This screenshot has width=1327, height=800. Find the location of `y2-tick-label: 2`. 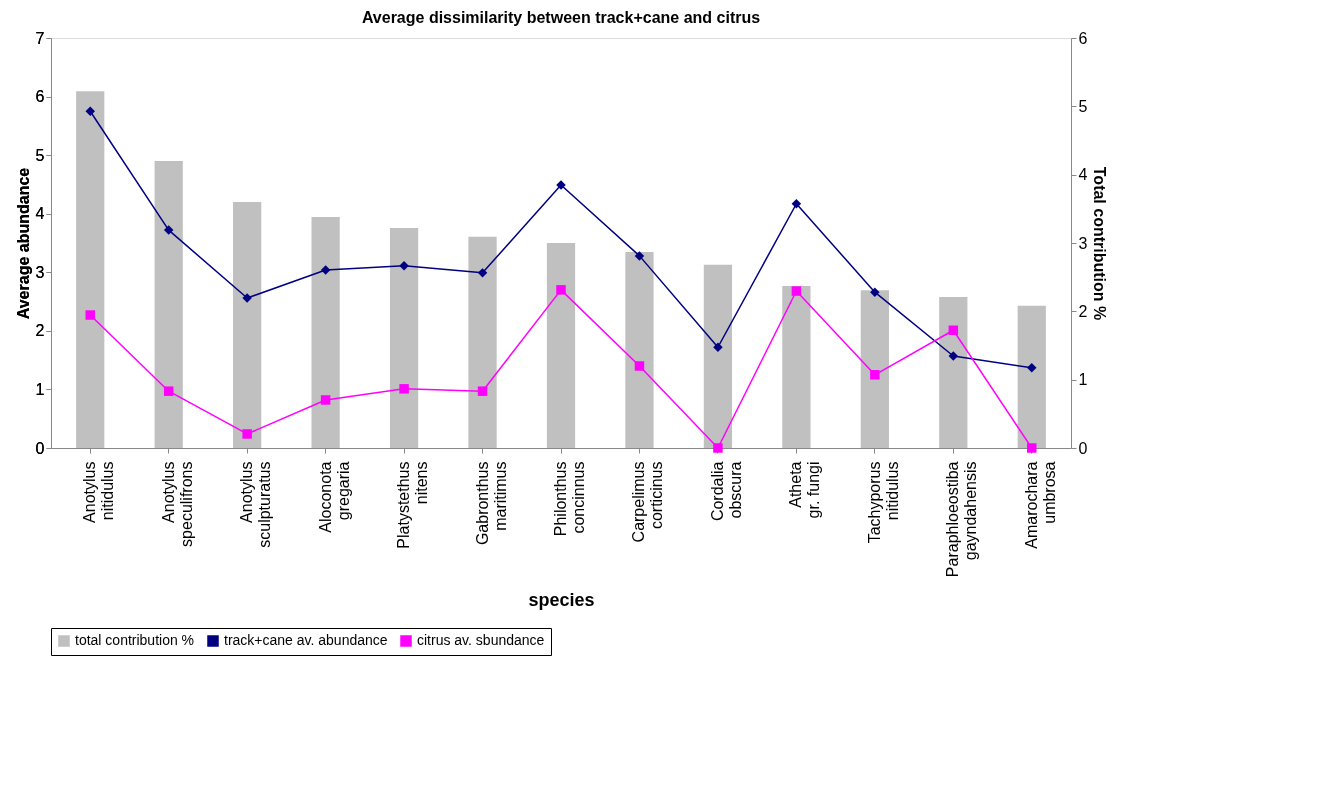

y2-tick-label: 2 is located at coordinates (1083, 311).